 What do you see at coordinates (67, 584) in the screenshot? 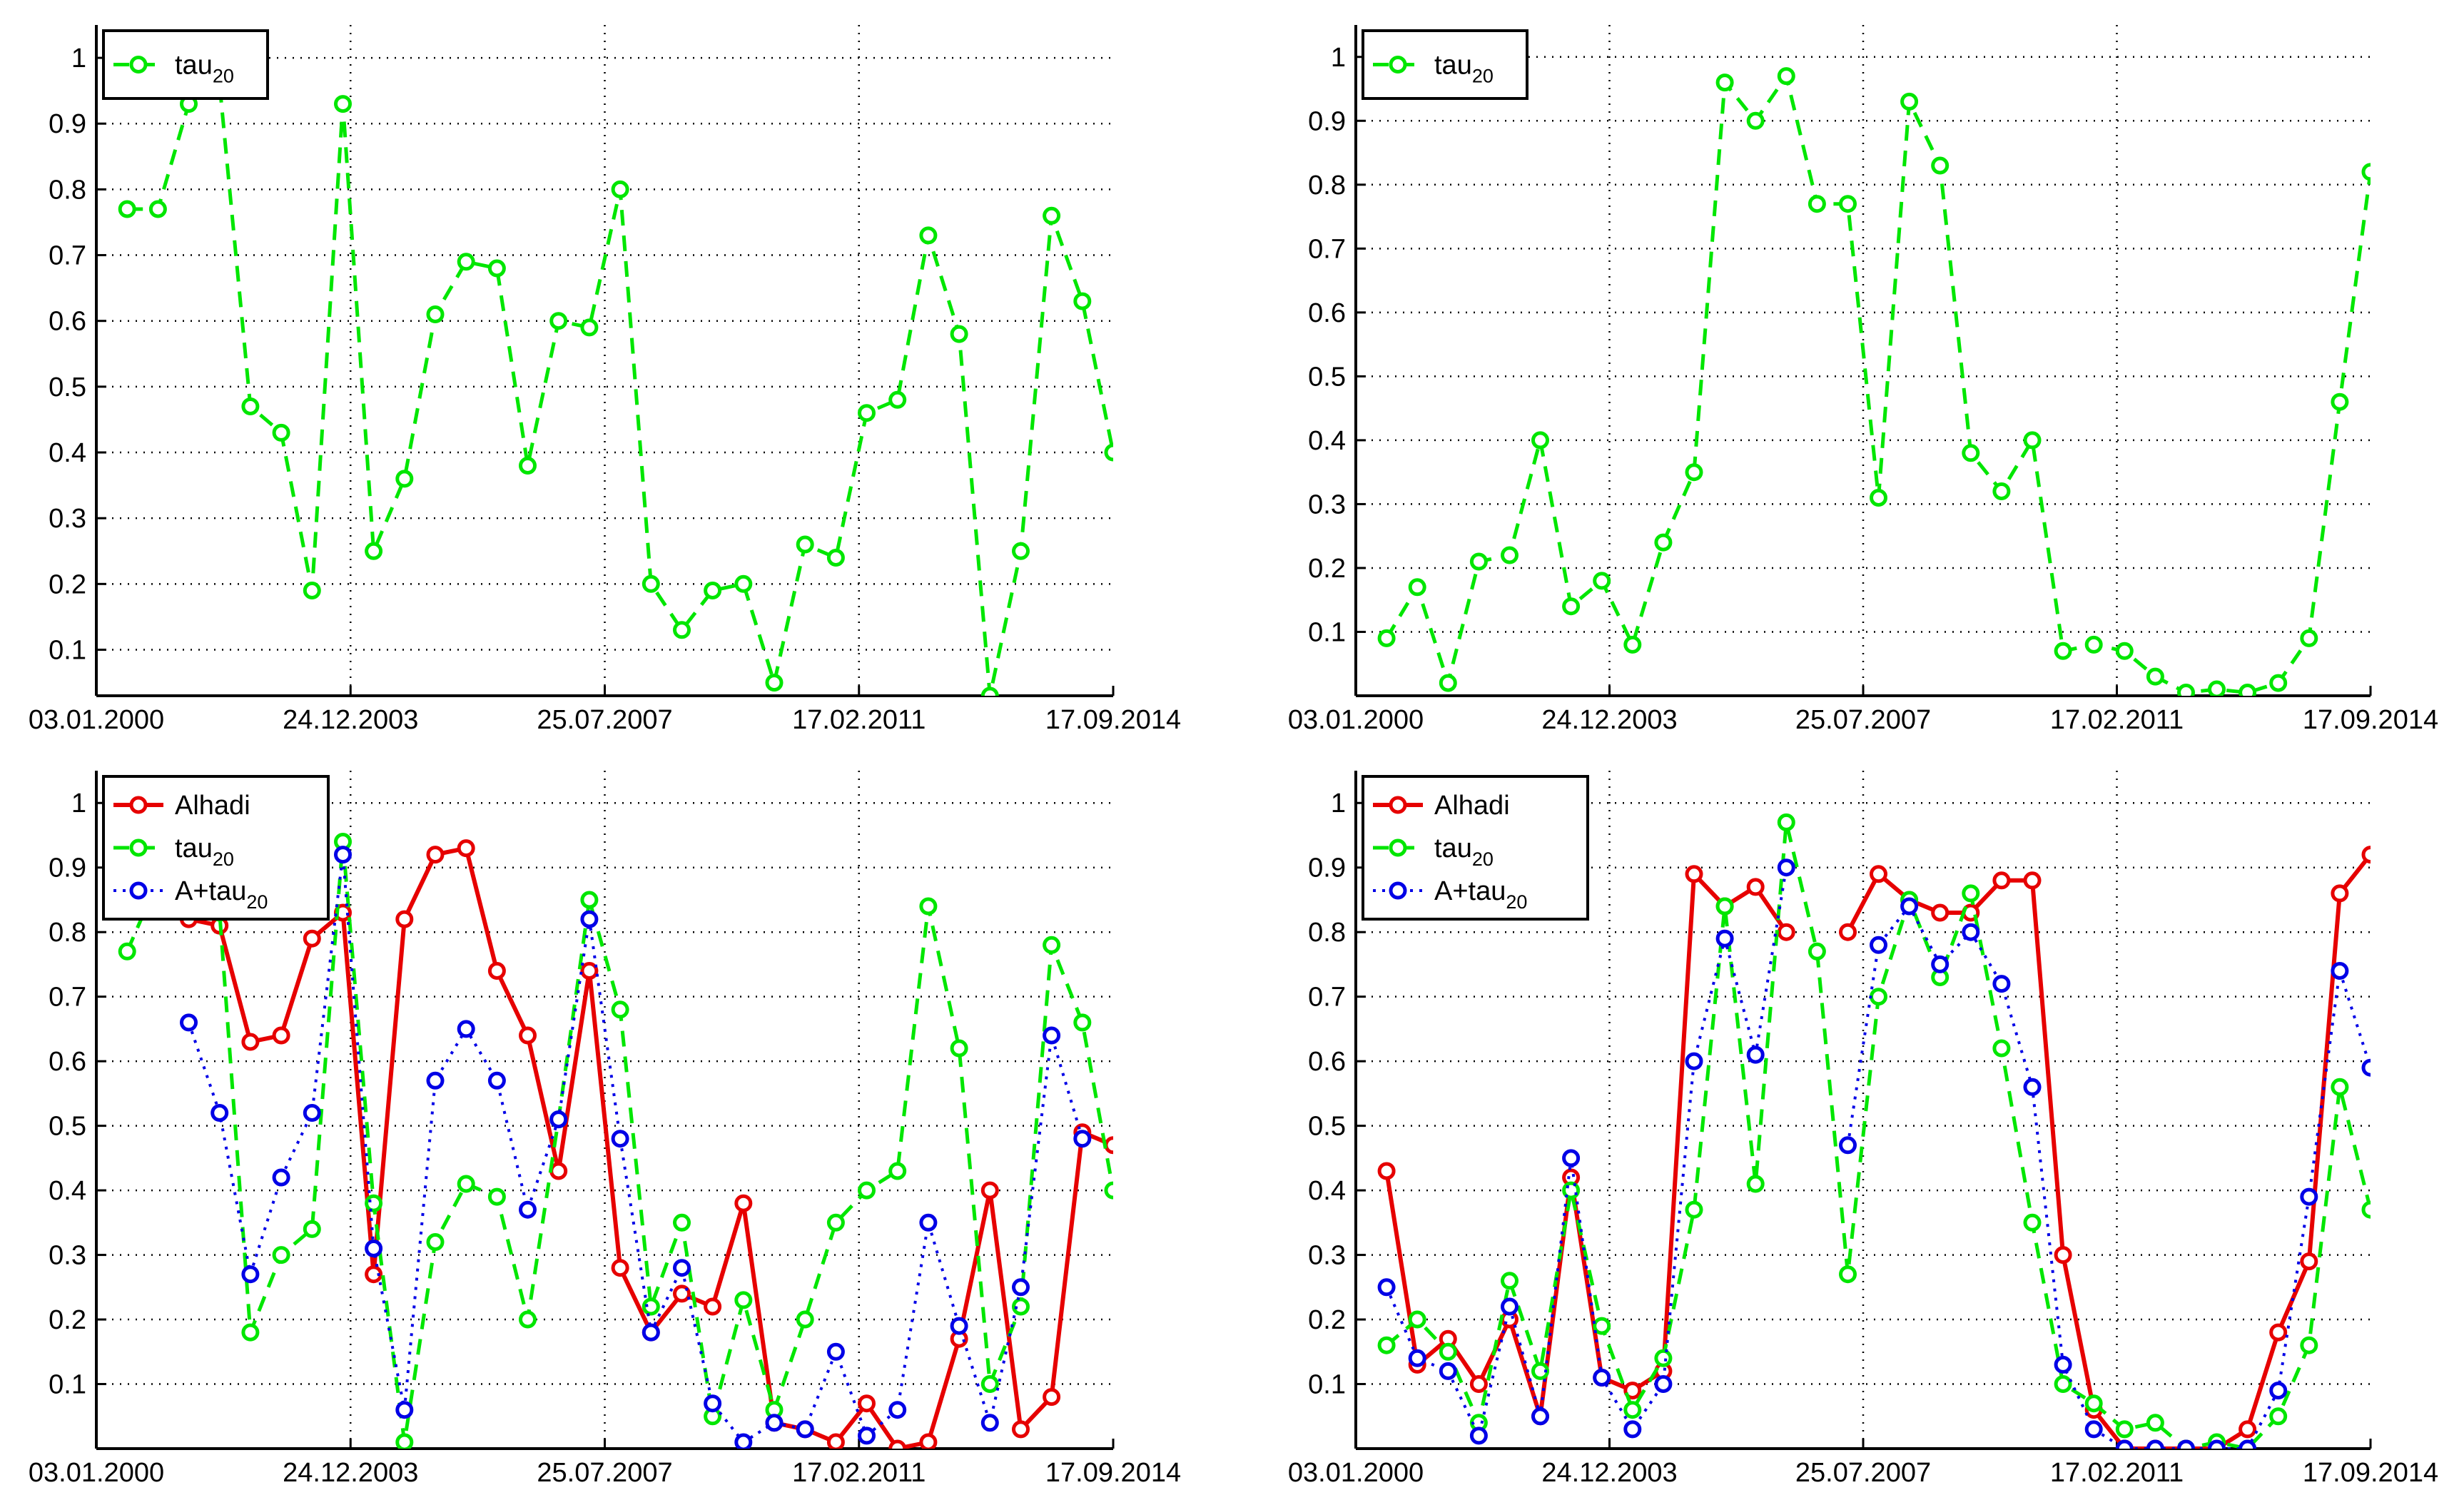
I see `y-tick-label: 0.2` at bounding box center [67, 584].